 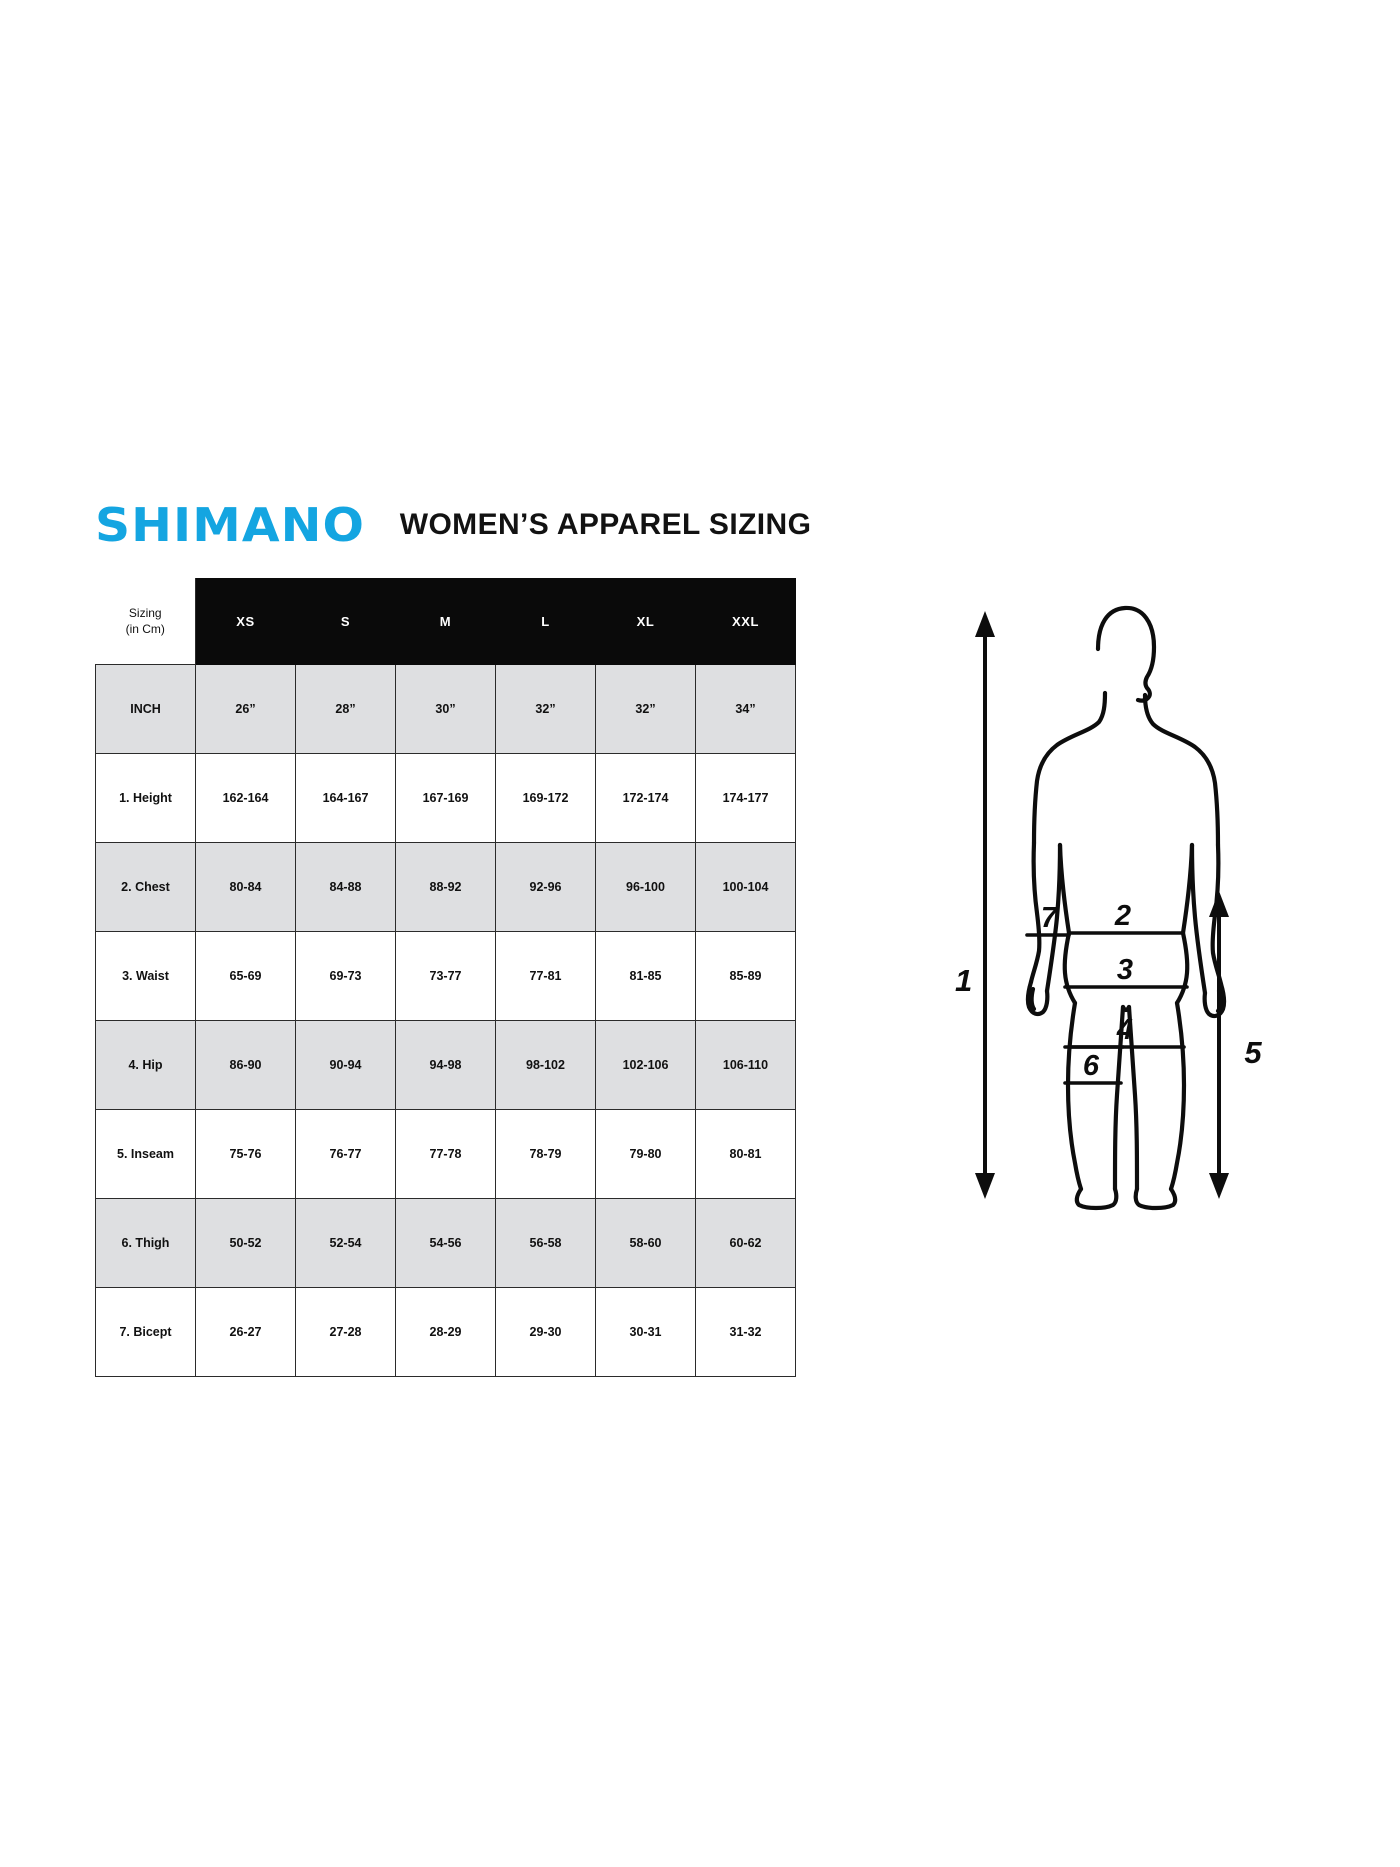 What do you see at coordinates (964, 980) in the screenshot?
I see `marker-1-height-label: 1` at bounding box center [964, 980].